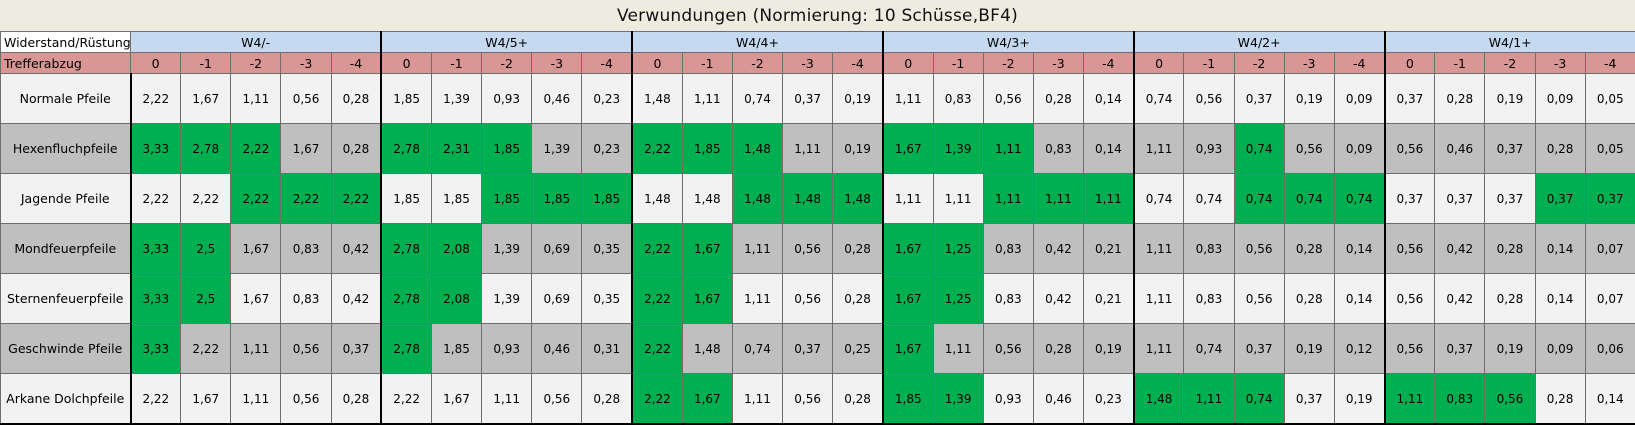  What do you see at coordinates (1109, 299) in the screenshot?
I see `value-cell: 0,21` at bounding box center [1109, 299].